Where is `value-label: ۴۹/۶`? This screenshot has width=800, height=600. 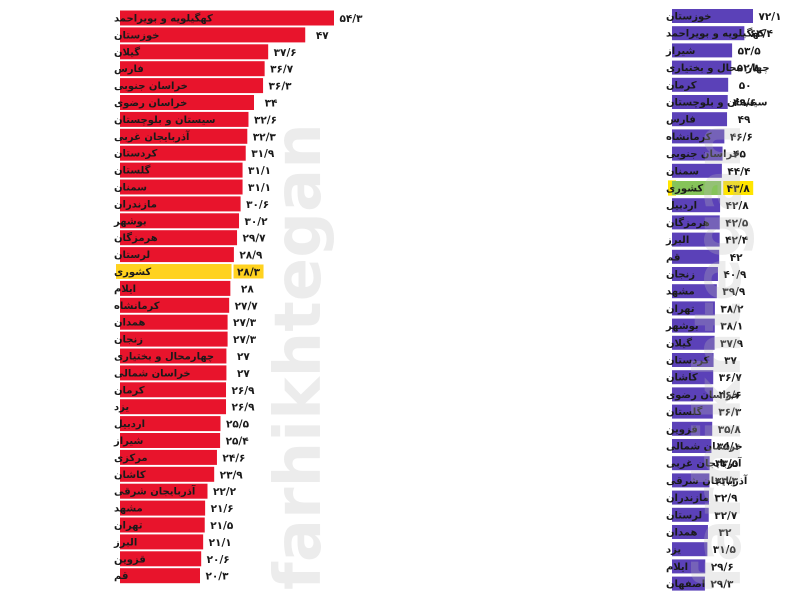 value-label: ۴۹/۶ is located at coordinates (744, 103).